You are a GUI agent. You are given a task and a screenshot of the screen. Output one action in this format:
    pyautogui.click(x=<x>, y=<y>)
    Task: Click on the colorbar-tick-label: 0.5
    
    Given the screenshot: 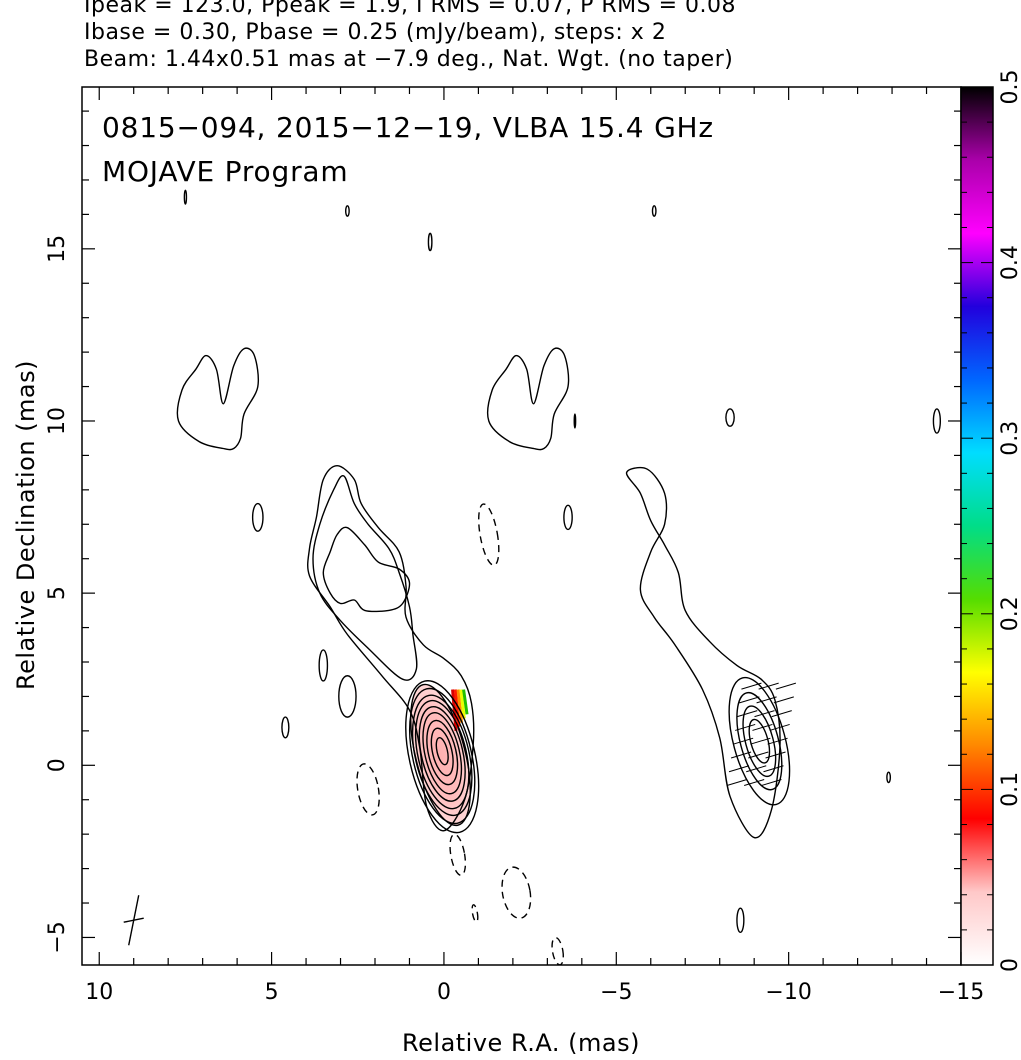 What is the action you would take?
    pyautogui.click(x=1009, y=87)
    